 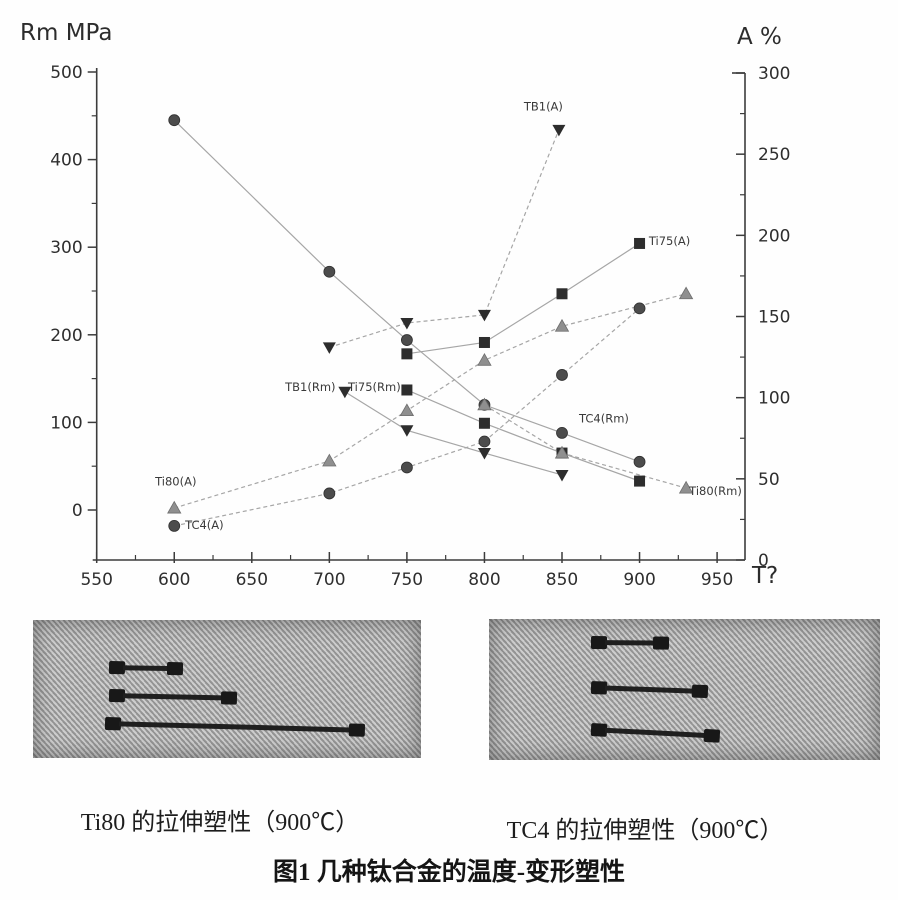 I want to click on left-axis-tick-label: 100, so click(x=66, y=423).